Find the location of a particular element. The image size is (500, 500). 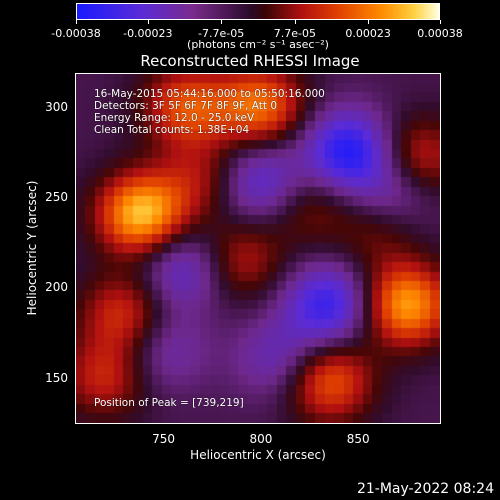

chart-title: Reconstructed RHESSI Image is located at coordinates (250, 61).